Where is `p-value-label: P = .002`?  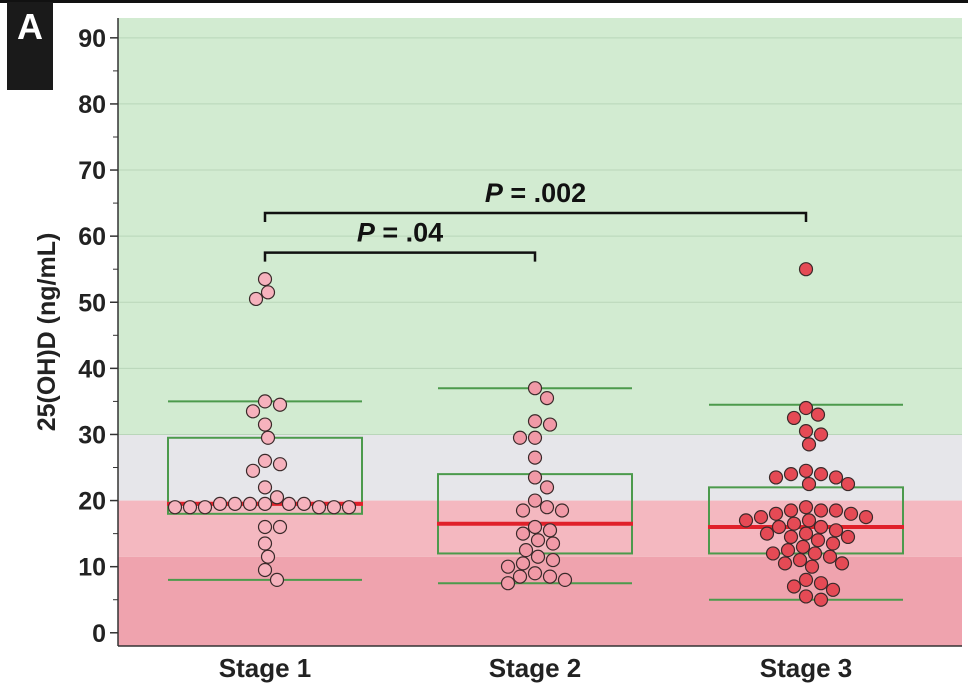 p-value-label: P = .002 is located at coordinates (535, 193).